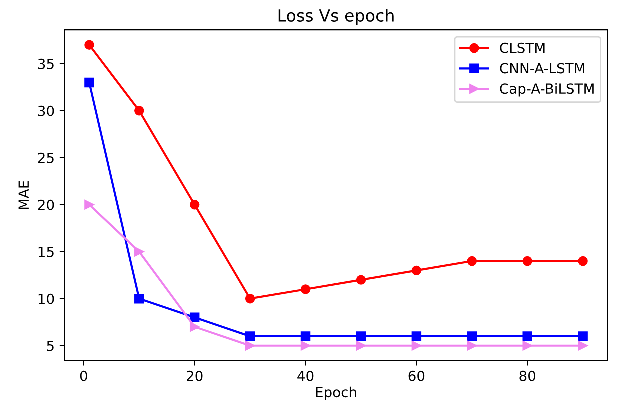 This screenshot has width=617, height=401. Describe the element at coordinates (336, 393) in the screenshot. I see `x-axis-title: Epoch` at that location.